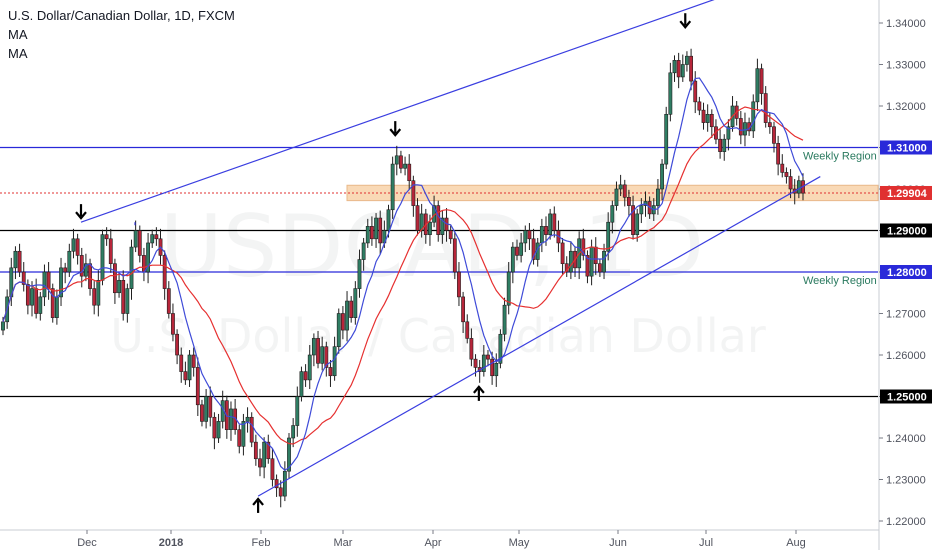 This screenshot has width=932, height=550. What do you see at coordinates (796, 543) in the screenshot?
I see `time-tick-label: Aug` at bounding box center [796, 543].